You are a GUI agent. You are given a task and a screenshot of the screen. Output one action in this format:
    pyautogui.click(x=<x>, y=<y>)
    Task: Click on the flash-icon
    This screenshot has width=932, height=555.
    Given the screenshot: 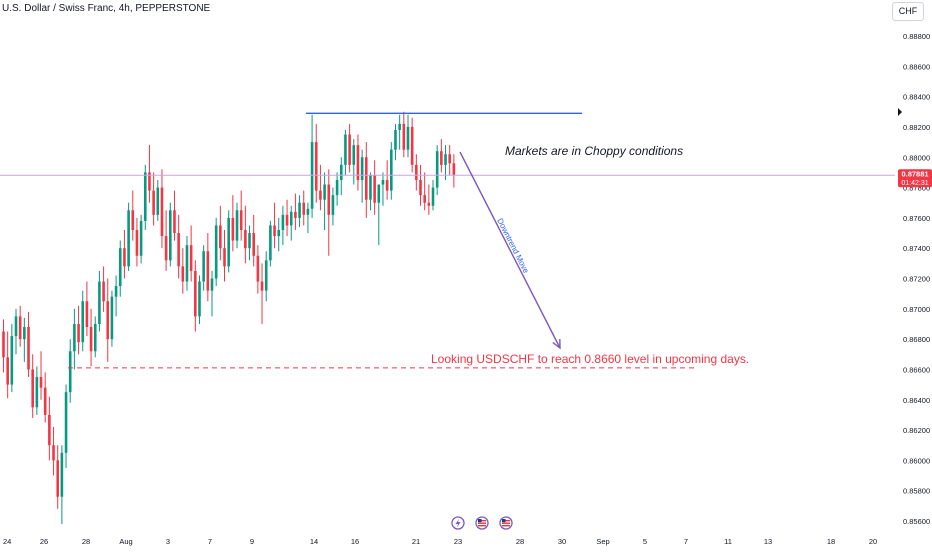 What is the action you would take?
    pyautogui.click(x=458, y=523)
    